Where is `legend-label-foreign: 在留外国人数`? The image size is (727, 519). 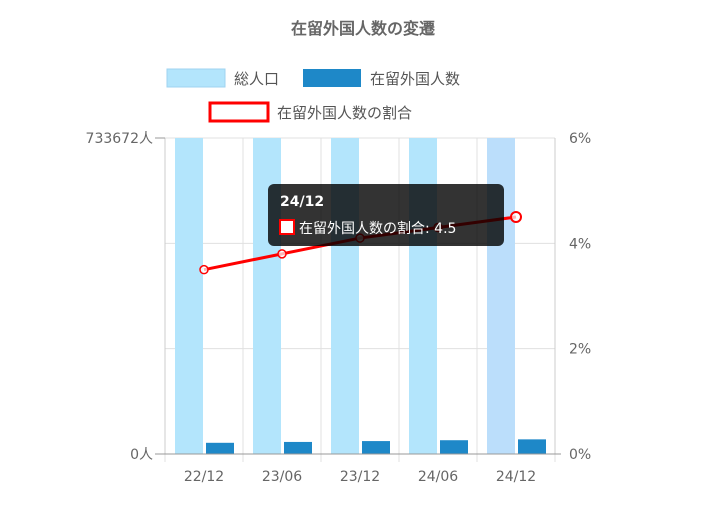 legend-label-foreign: 在留外国人数 is located at coordinates (415, 79).